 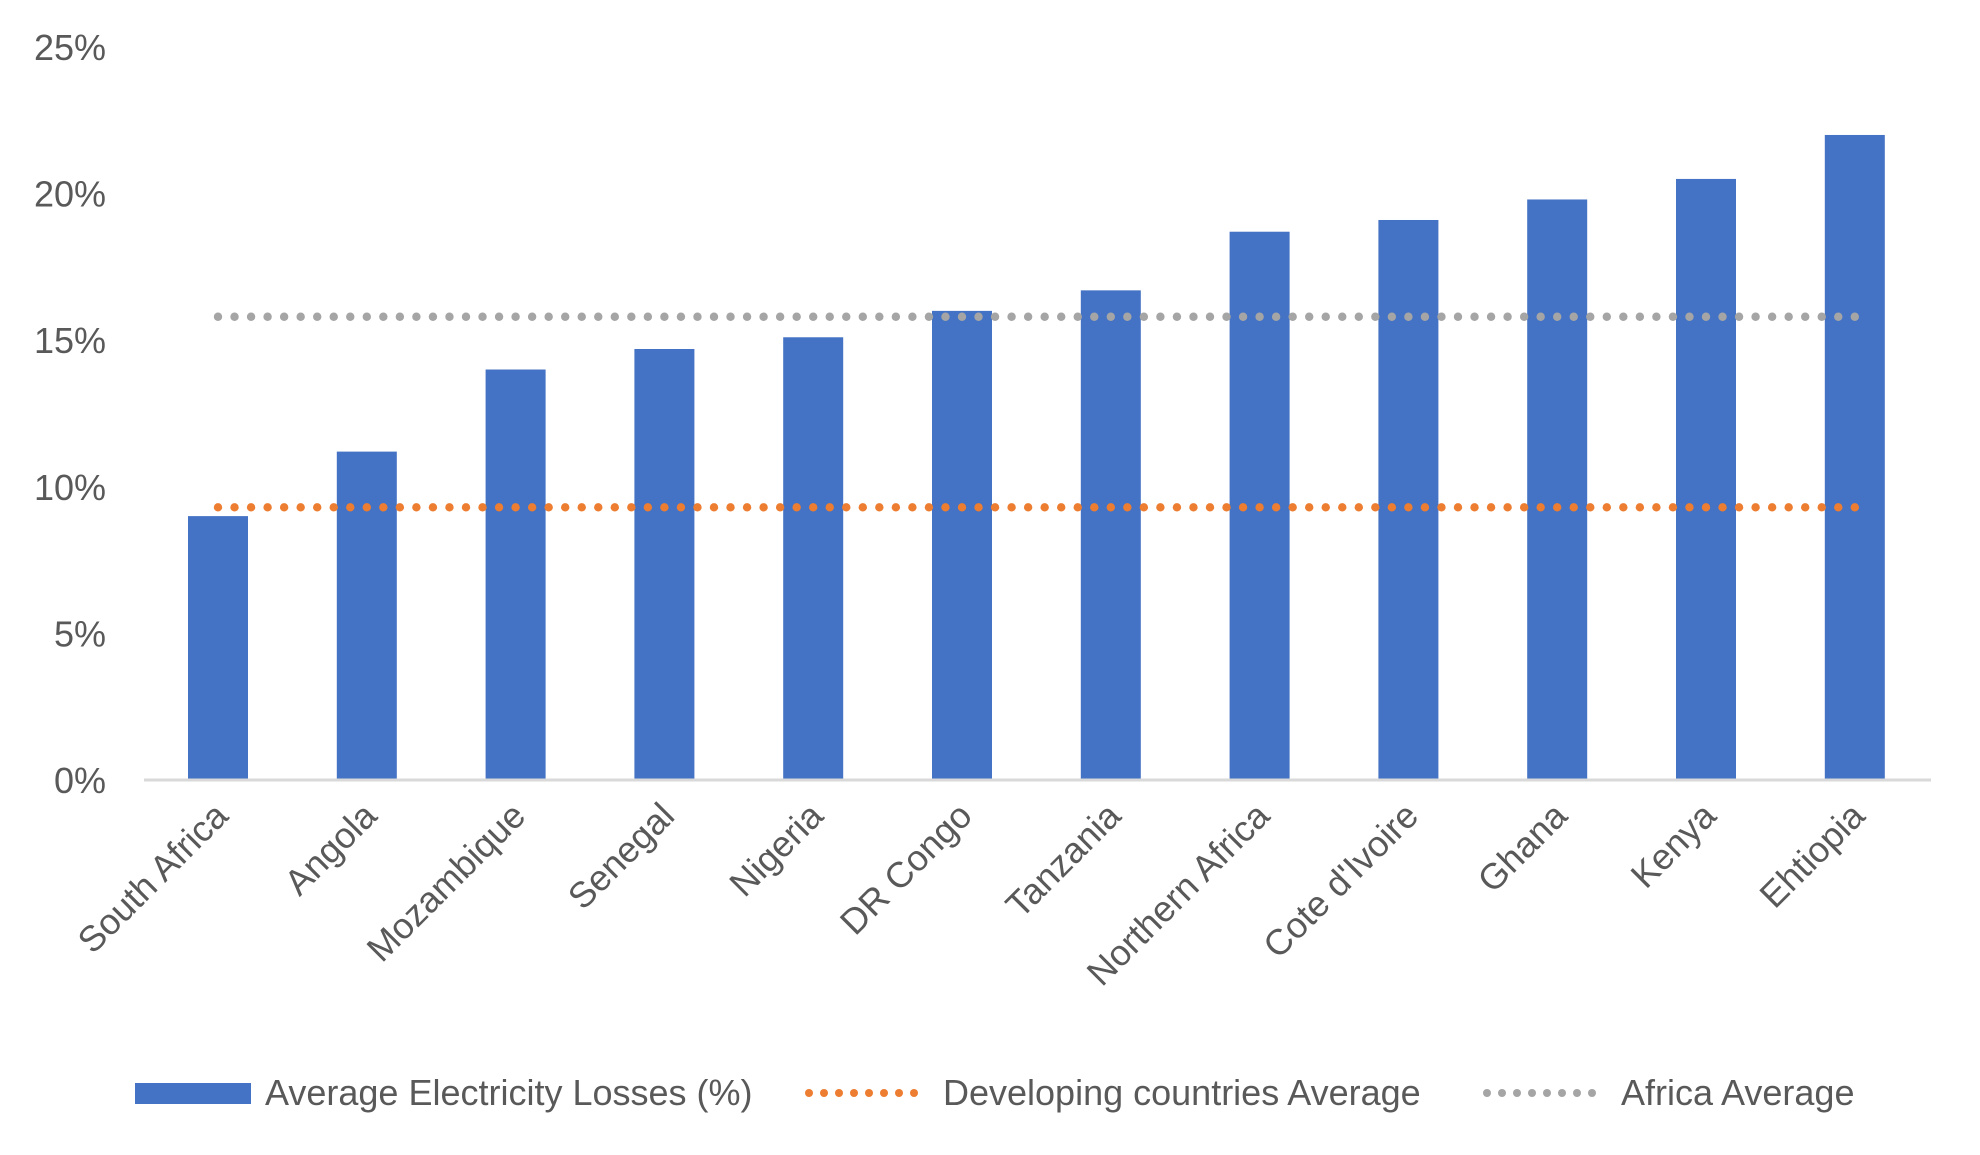 I want to click on legend-item-africa-average: Africa Average, so click(x=1668, y=1093).